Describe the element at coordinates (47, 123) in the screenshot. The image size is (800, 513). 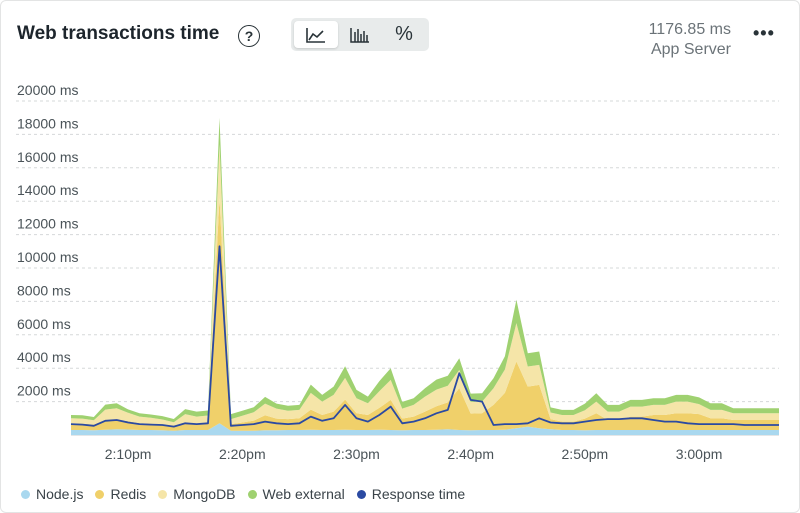
I see `y-tick-label: 18000 ms` at that location.